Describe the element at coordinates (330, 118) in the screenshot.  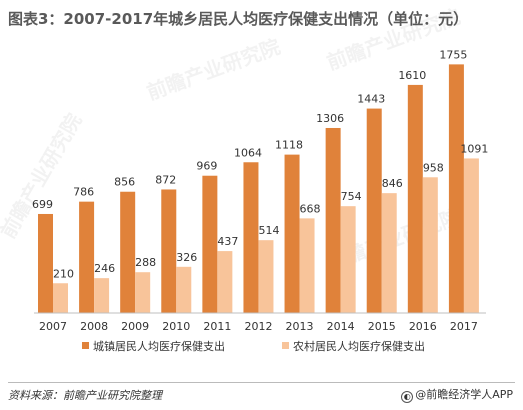
I see `data-label-urban-2014: 1306` at that location.